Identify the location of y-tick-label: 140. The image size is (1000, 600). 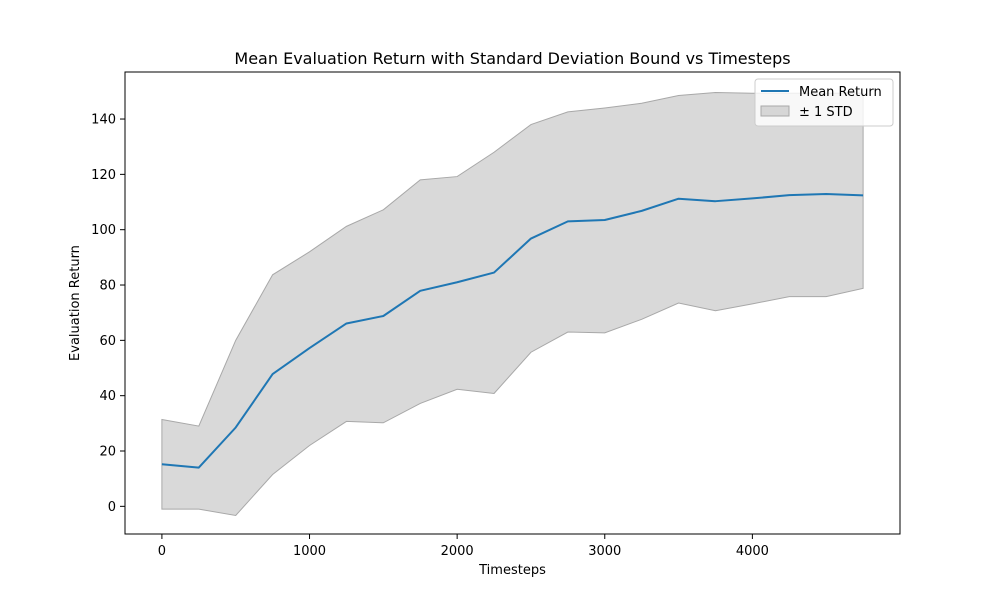
(103, 120).